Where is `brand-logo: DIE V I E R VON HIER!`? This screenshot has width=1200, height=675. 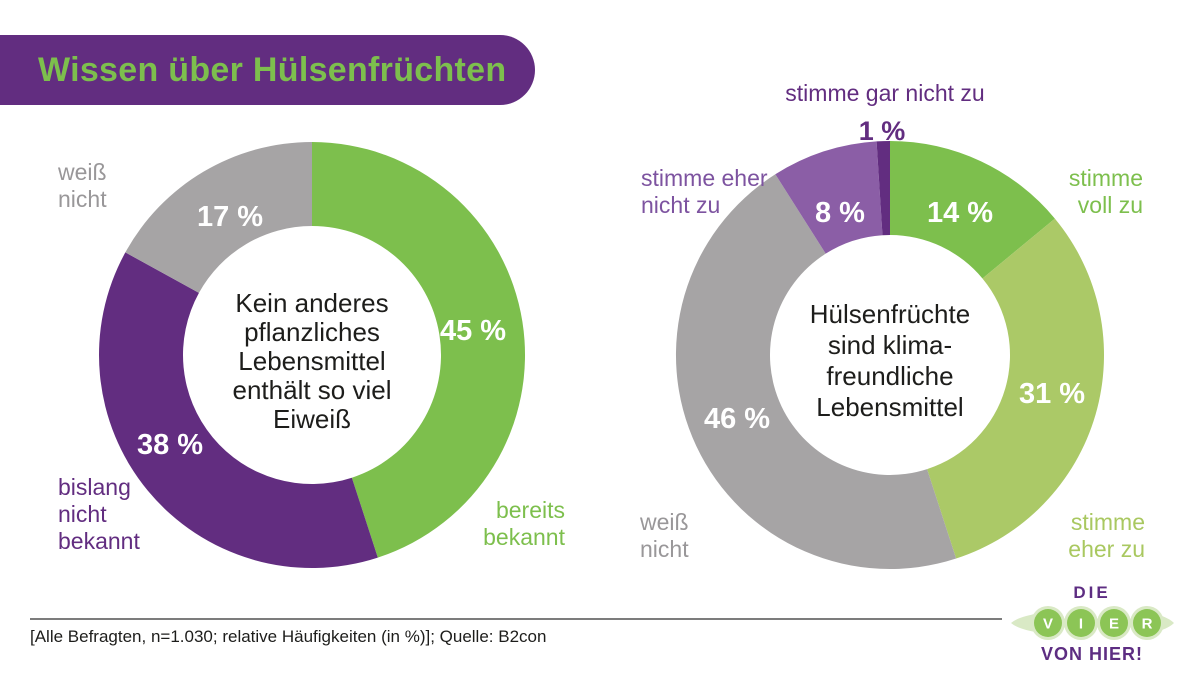
brand-logo: DIE V I E R VON HIER! is located at coordinates (1092, 624).